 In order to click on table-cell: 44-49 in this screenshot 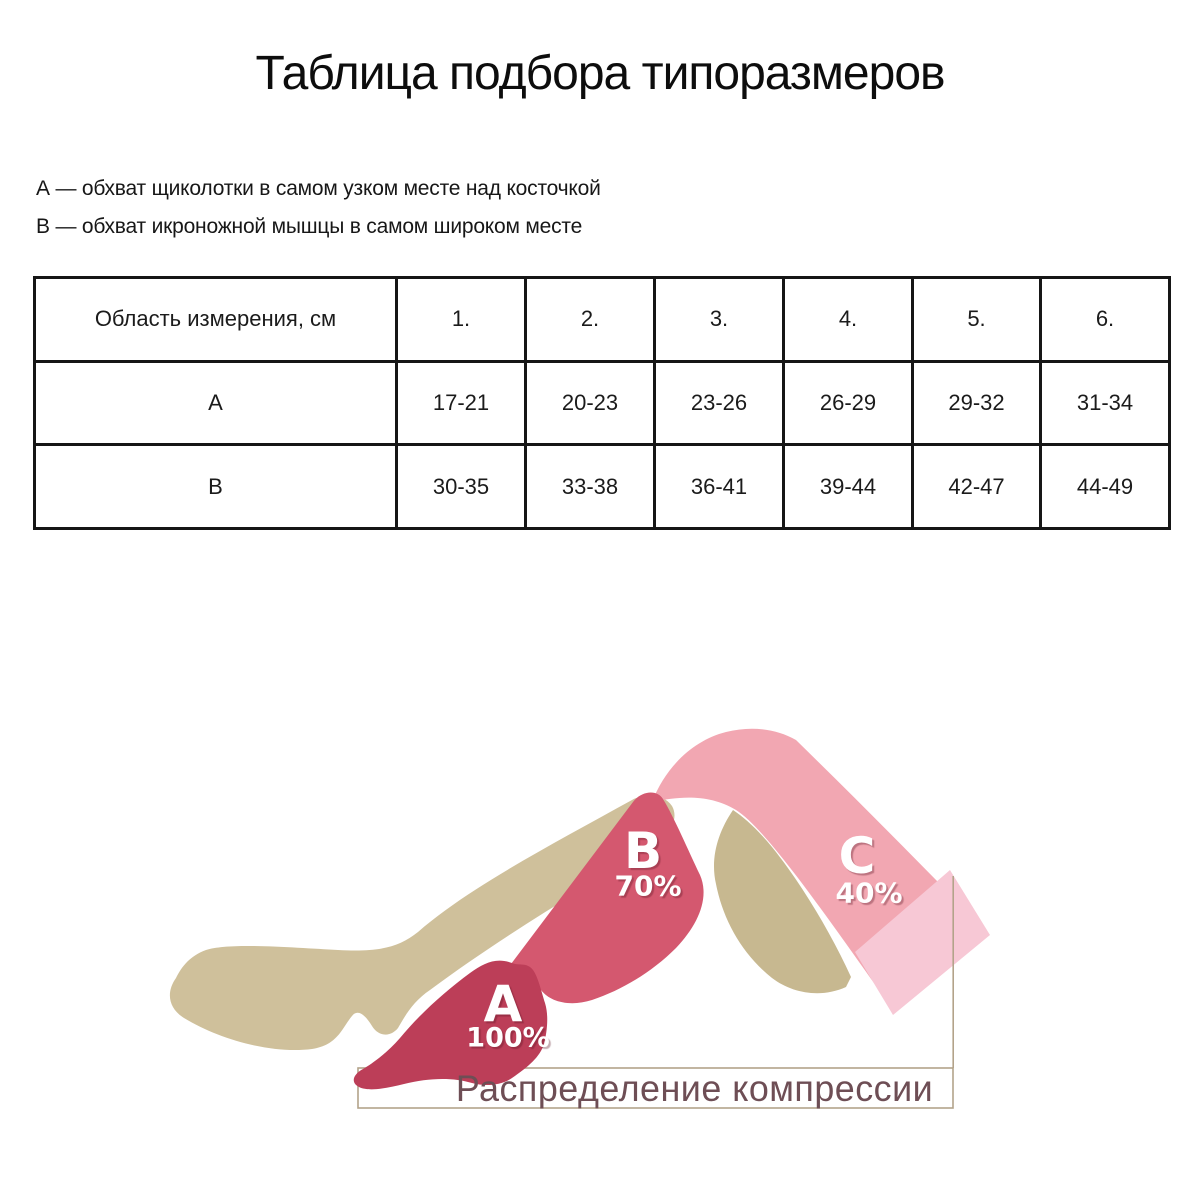, I will do `click(1105, 486)`.